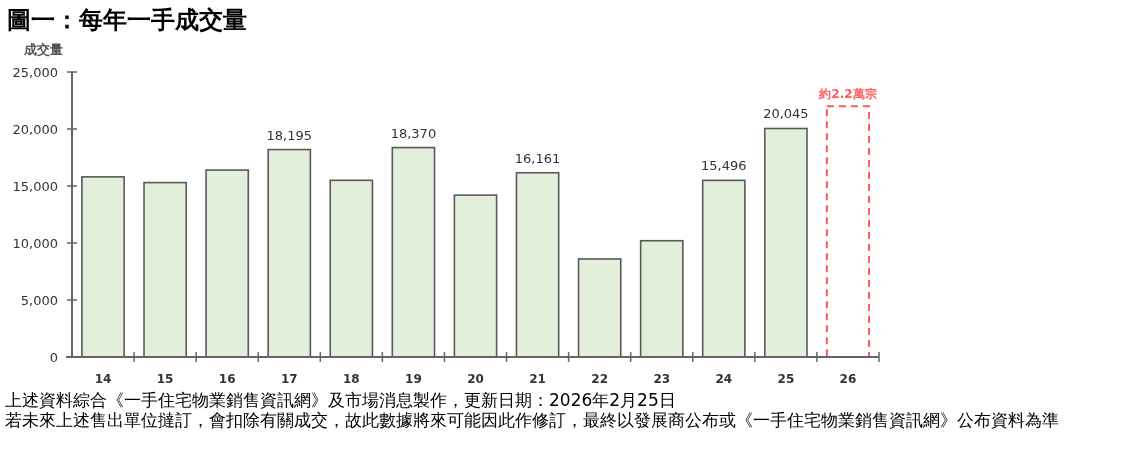 The width and height of the screenshot is (1141, 467). I want to click on text: 若未來上述售出單位撻訂，會扣除有關成交，故此數據將來可能因此作修訂，最終以發展商公布或《一手住宅物業銷售資訊網》公布資料為準, so click(532, 420).